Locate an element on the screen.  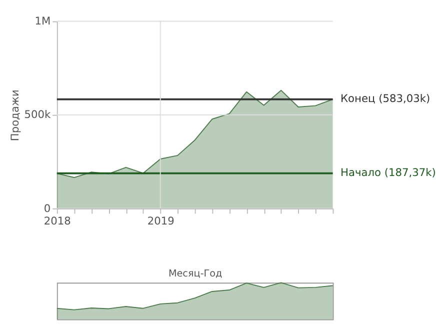
y-tick-label: 1M is located at coordinates (42, 21).